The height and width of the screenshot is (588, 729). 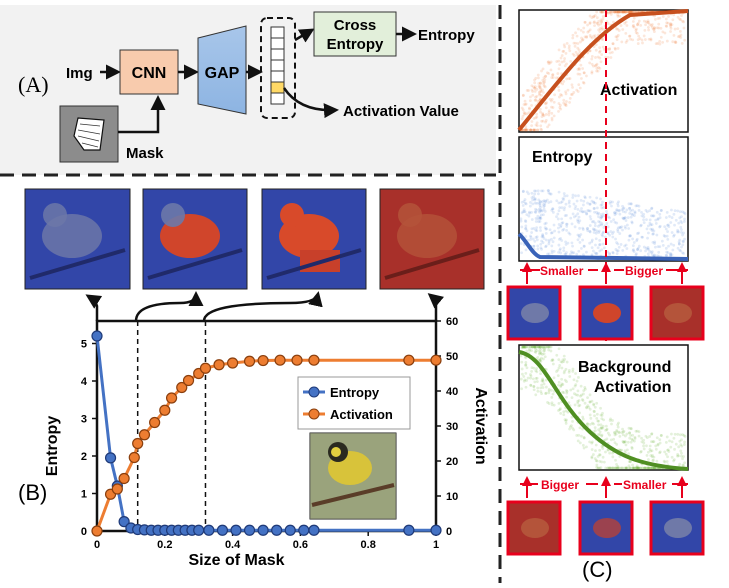 What do you see at coordinates (222, 70) in the screenshot?
I see `gap-box` at bounding box center [222, 70].